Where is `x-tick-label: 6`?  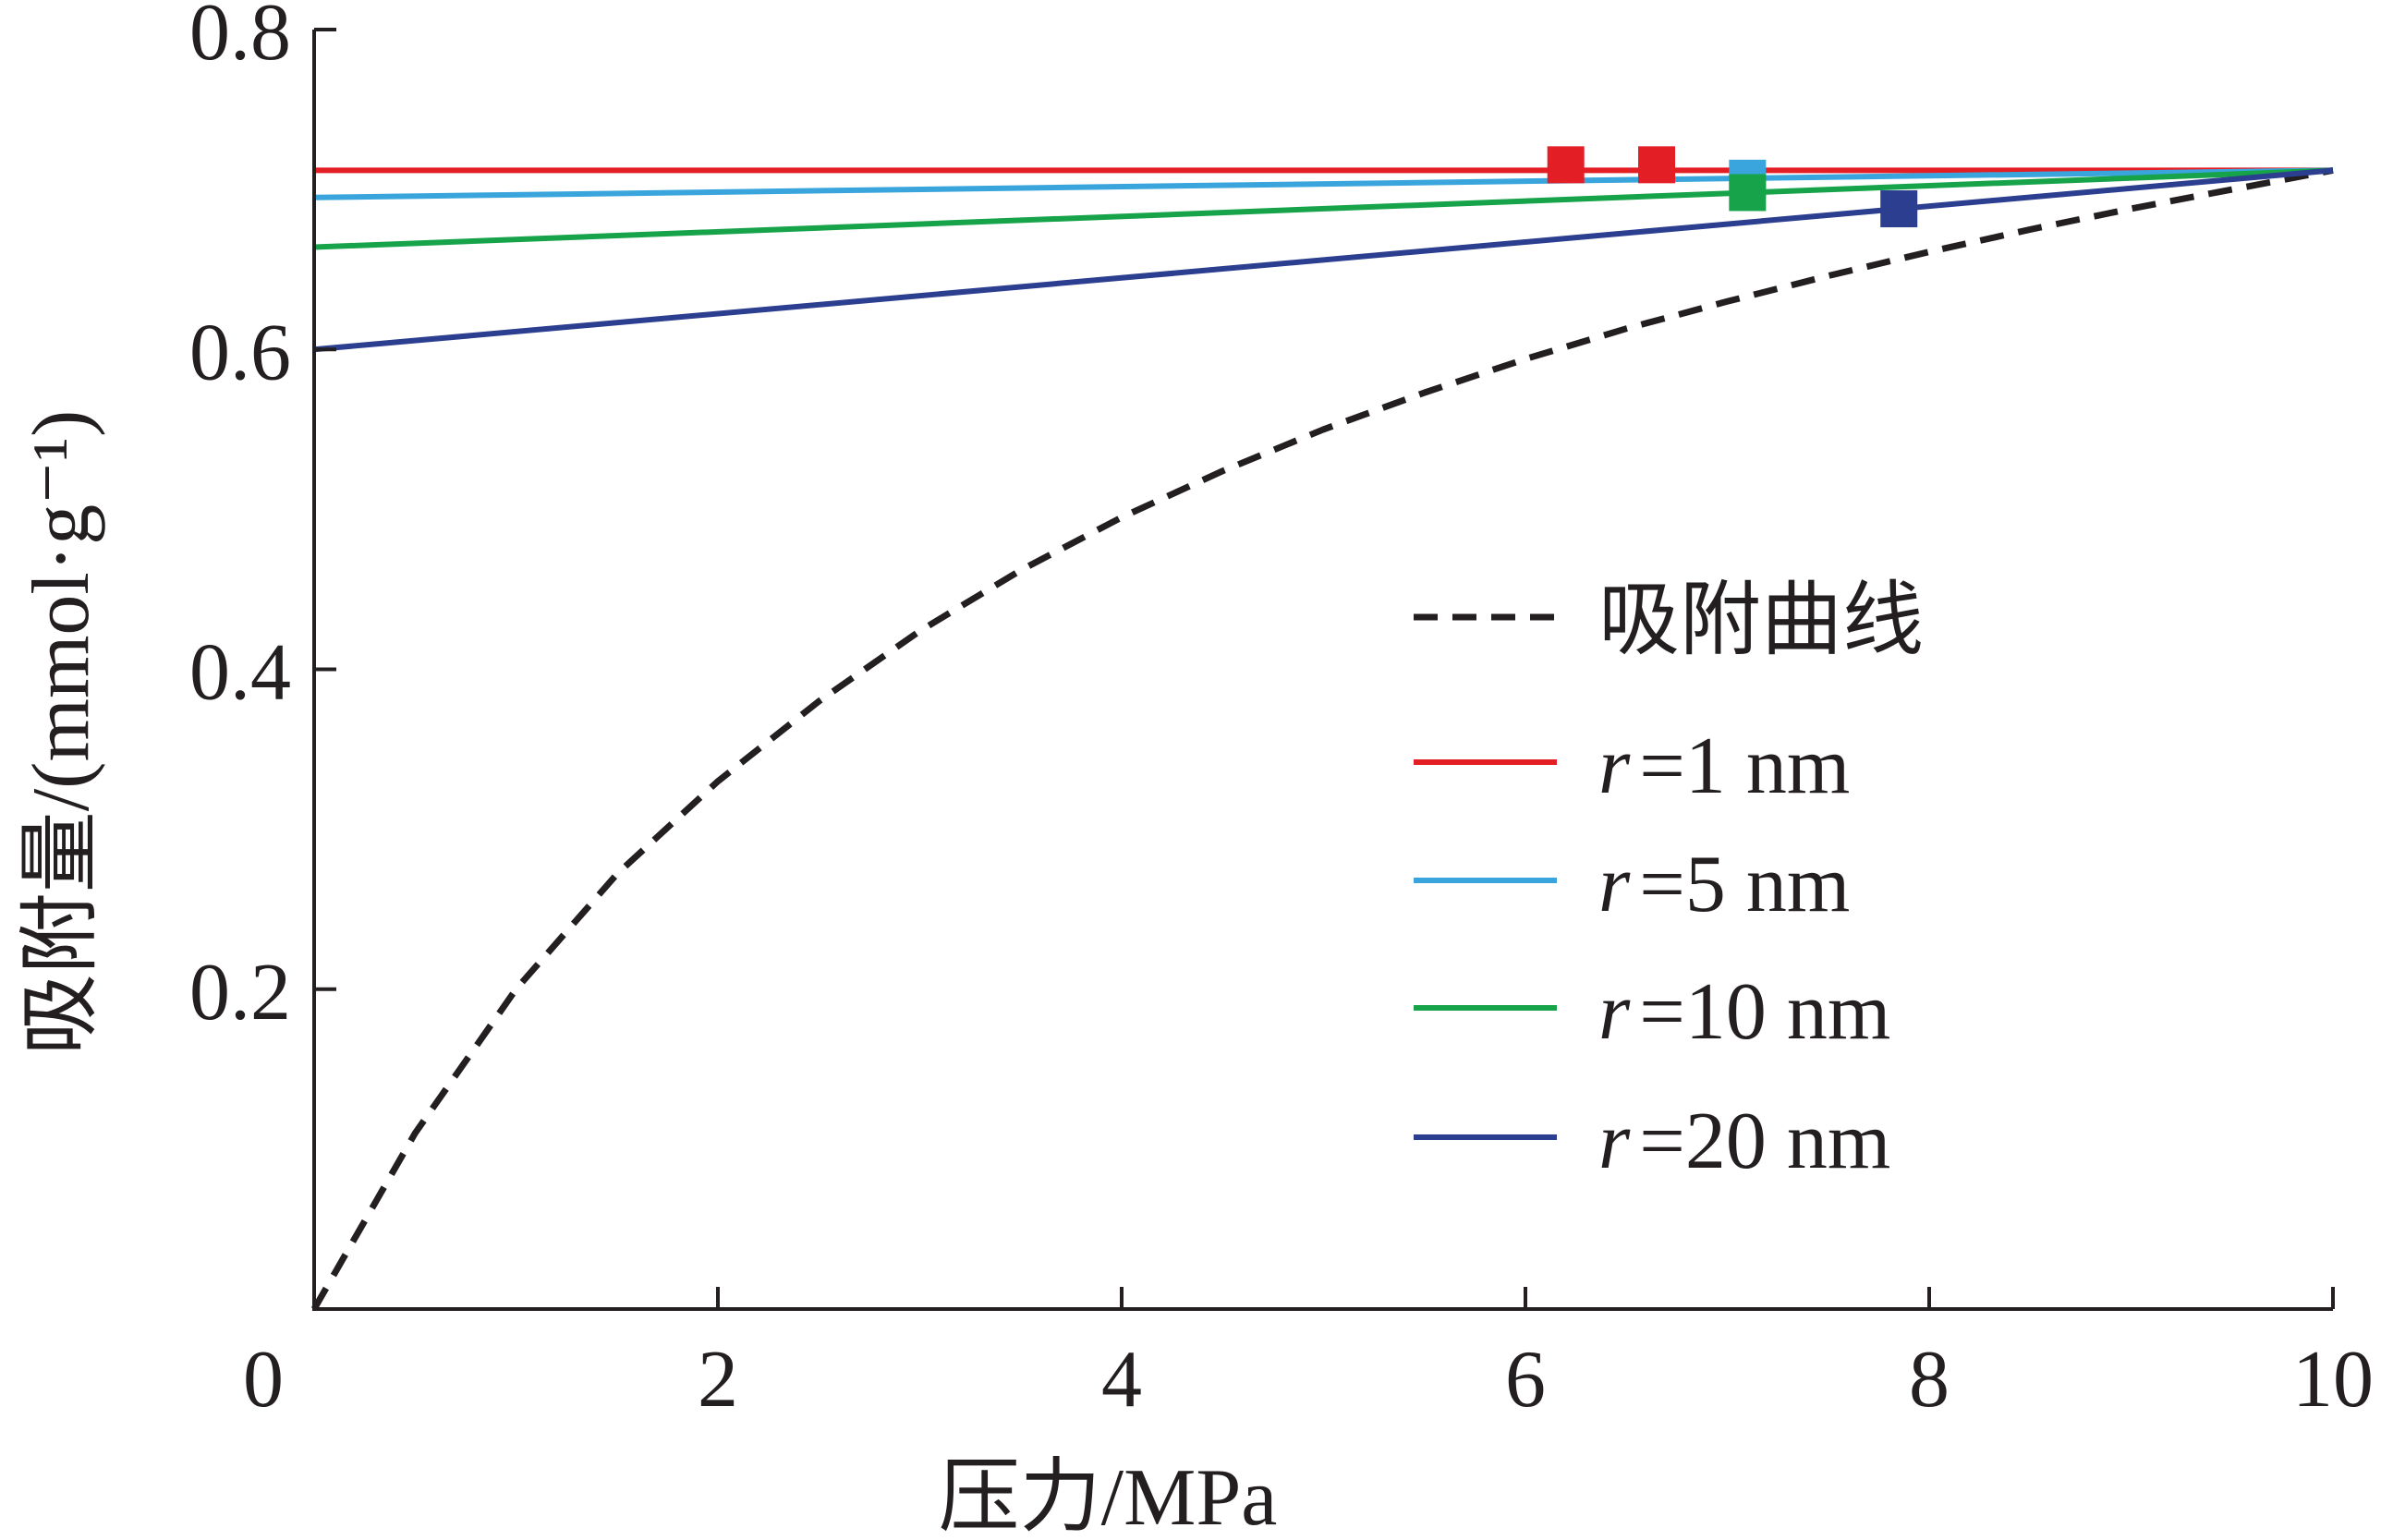
x-tick-label: 6 is located at coordinates (1525, 1380).